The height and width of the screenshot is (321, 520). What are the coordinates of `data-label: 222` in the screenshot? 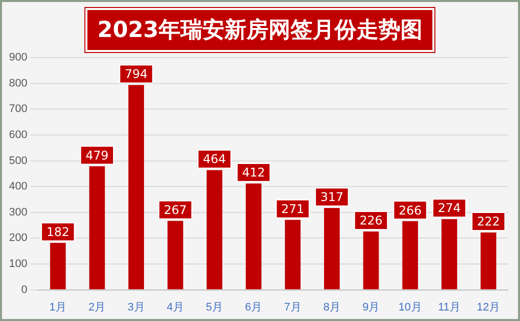 It's located at (488, 221).